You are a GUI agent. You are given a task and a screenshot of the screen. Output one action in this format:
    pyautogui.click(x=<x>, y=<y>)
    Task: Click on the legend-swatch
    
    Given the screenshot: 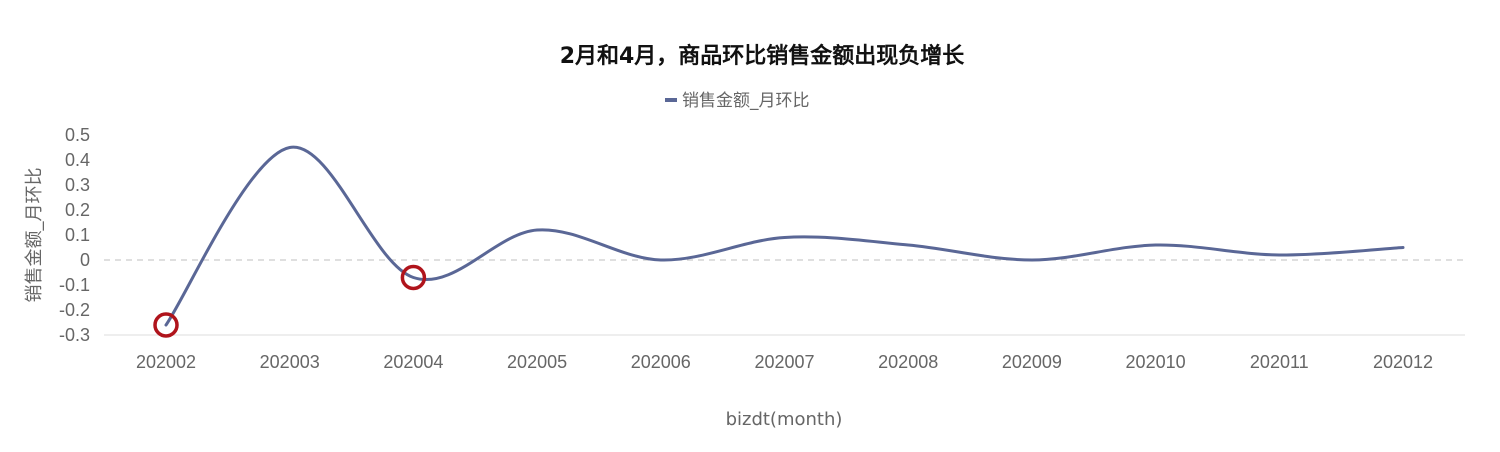 What is the action you would take?
    pyautogui.click(x=671, y=100)
    